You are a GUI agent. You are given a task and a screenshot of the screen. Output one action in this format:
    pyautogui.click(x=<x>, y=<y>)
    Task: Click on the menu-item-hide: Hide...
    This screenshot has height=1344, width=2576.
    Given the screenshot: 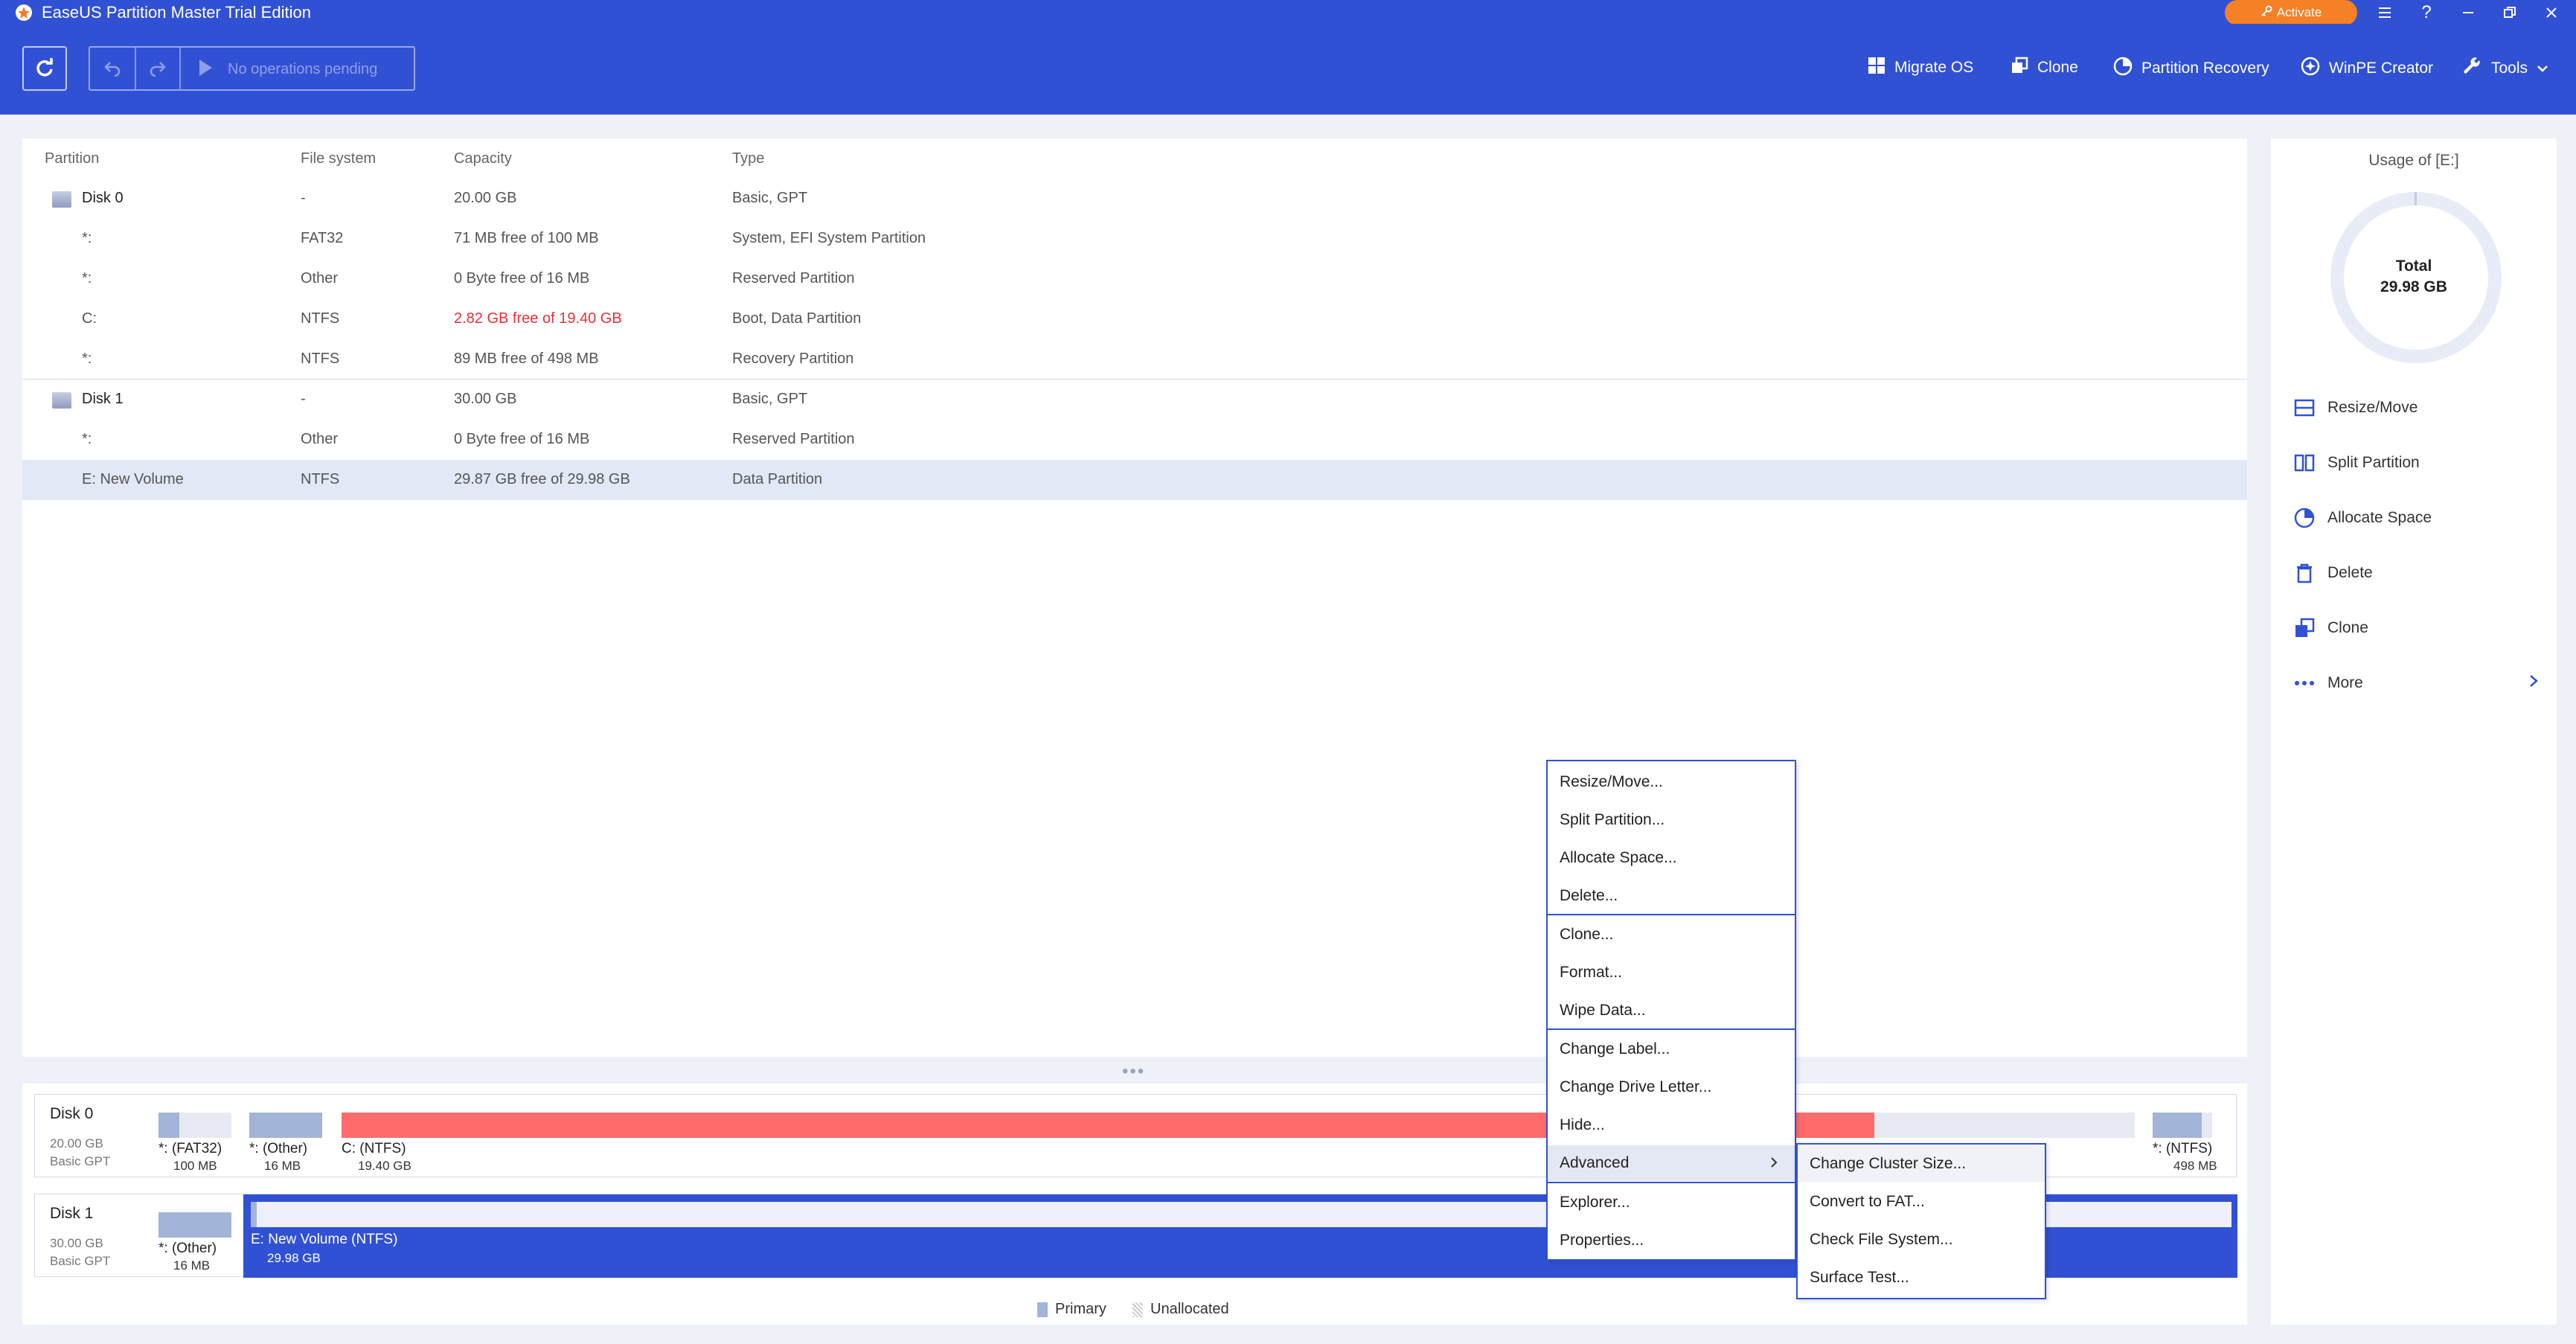 What is the action you would take?
    pyautogui.click(x=1583, y=1124)
    